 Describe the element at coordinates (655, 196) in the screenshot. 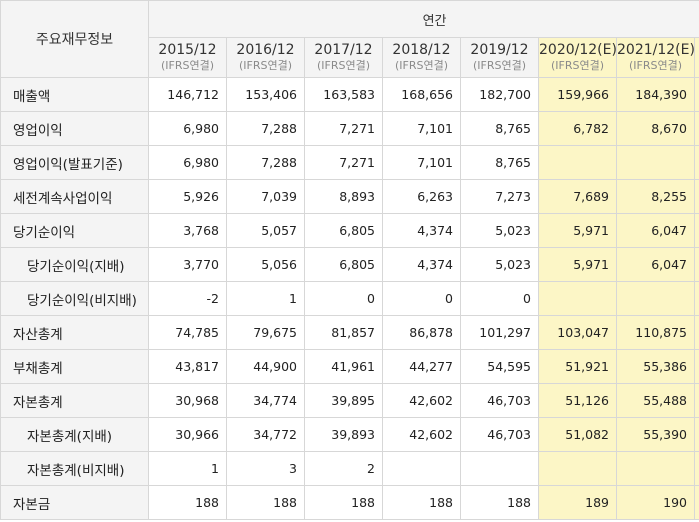

I see `value-cell: 8,255` at that location.